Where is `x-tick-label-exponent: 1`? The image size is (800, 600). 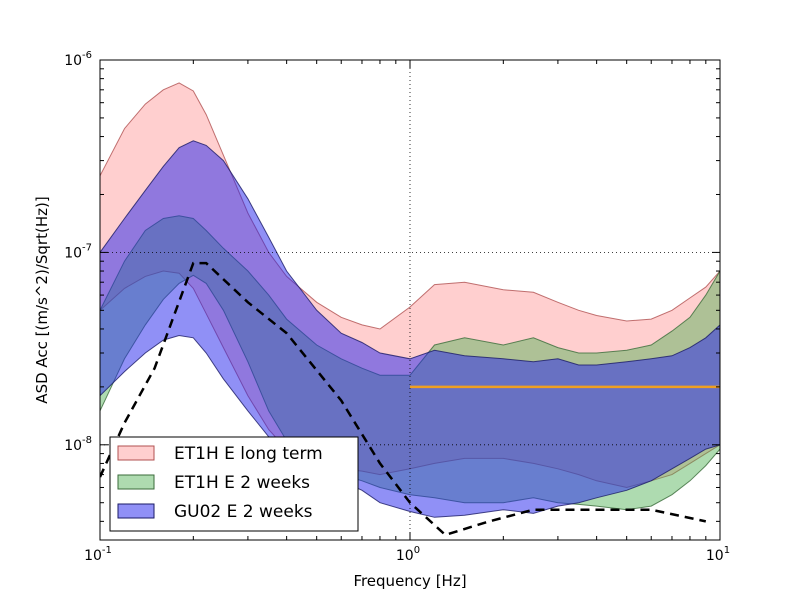
x-tick-label-exponent: 1 is located at coordinates (727, 550).